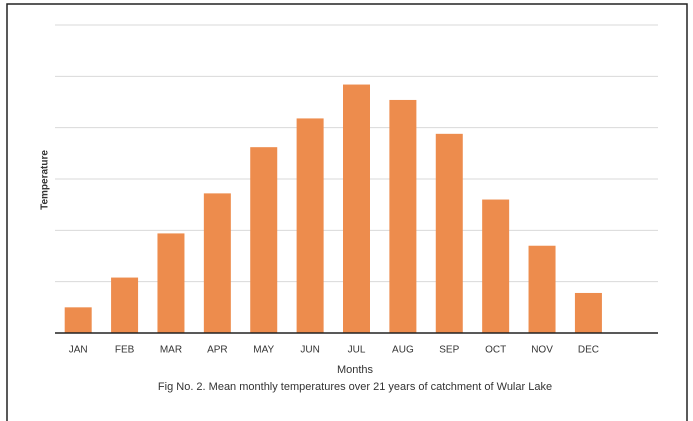 The width and height of the screenshot is (693, 421). Describe the element at coordinates (588, 350) in the screenshot. I see `x-tick-label: DEC` at that location.